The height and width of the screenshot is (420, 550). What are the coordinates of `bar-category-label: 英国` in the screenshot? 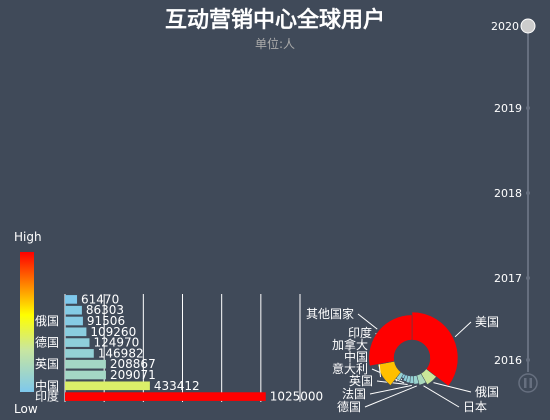 It's located at (47, 364).